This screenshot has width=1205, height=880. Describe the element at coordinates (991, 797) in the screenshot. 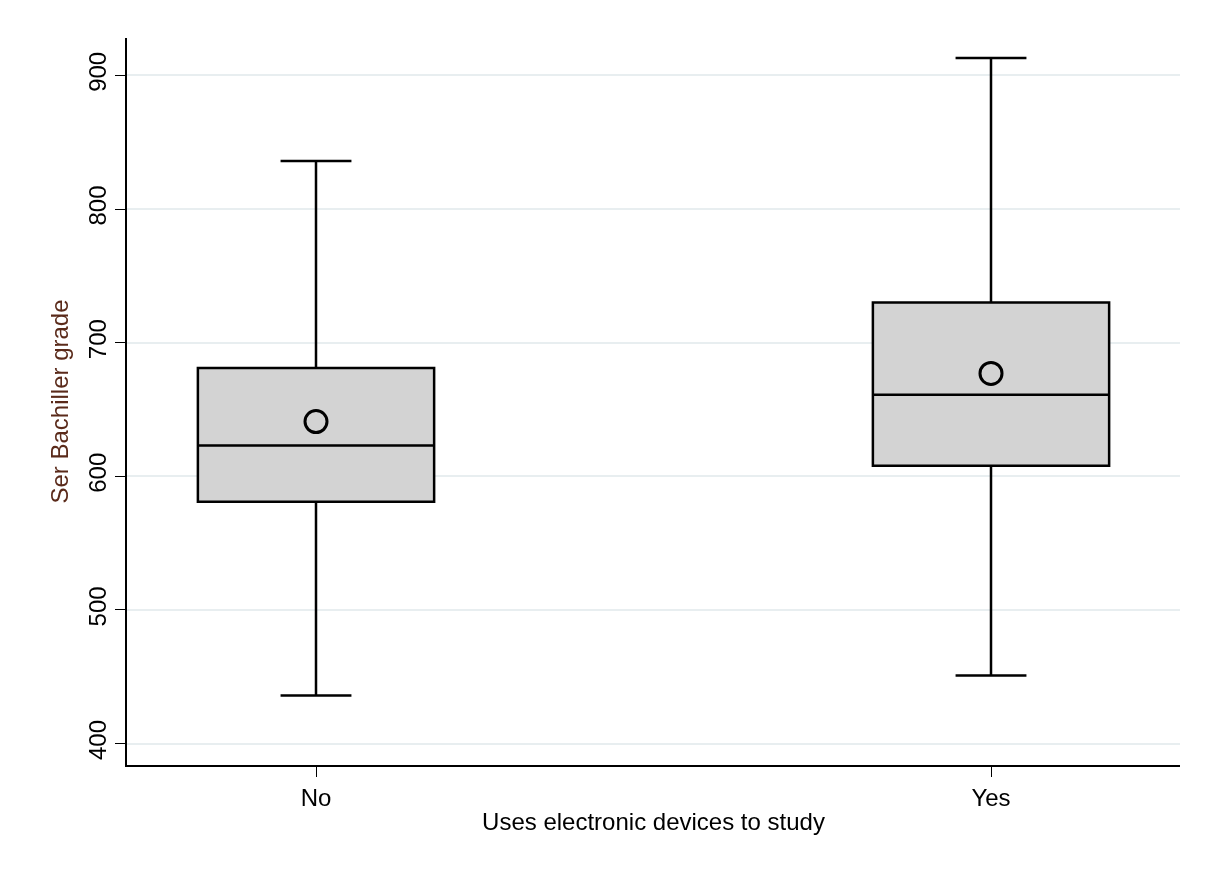

I see `x-tick-label: Yes` at that location.